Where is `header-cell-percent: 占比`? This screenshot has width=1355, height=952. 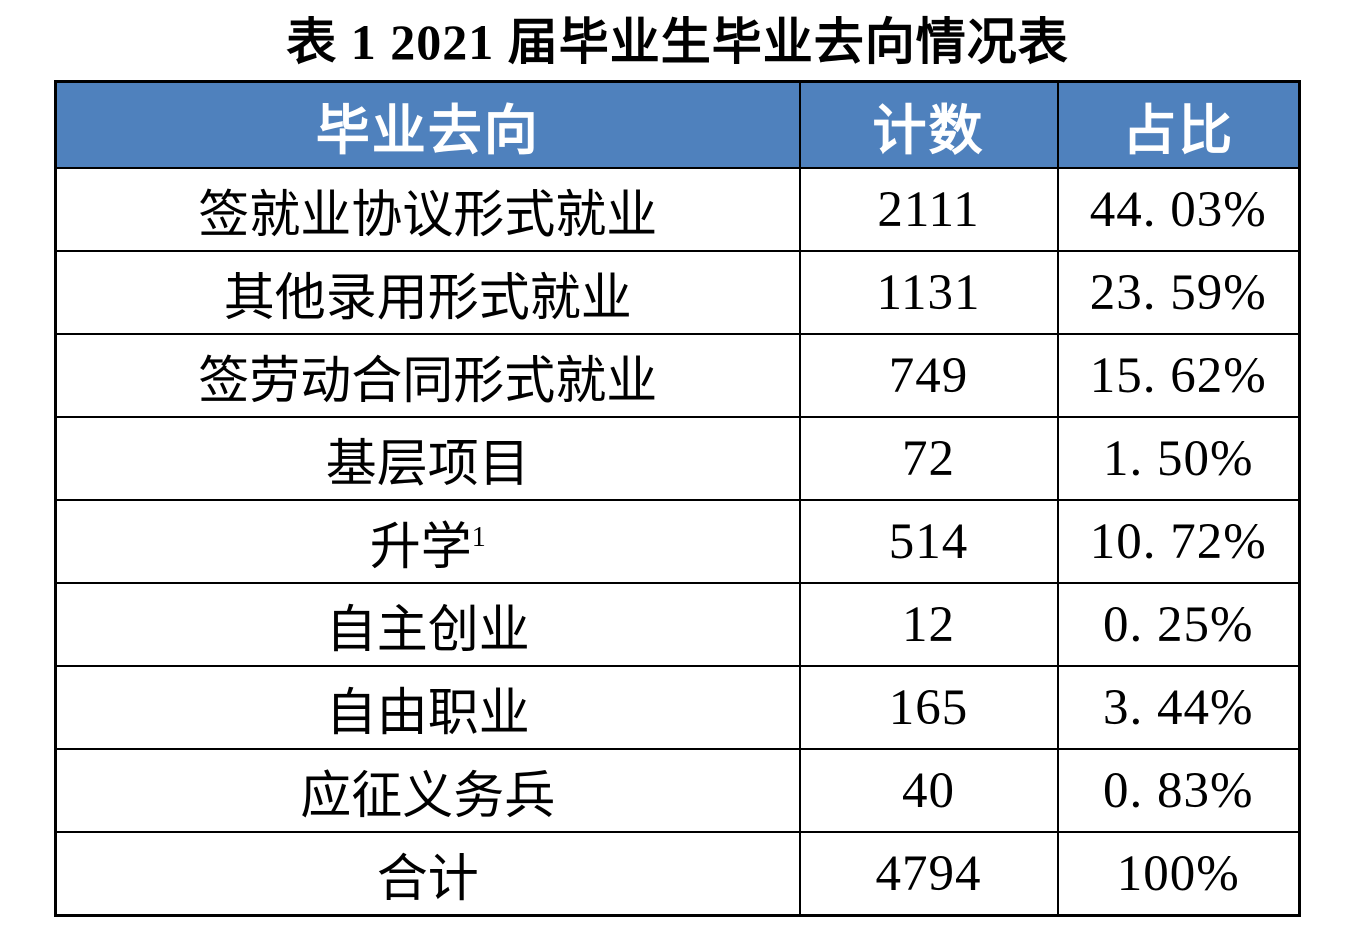
header-cell-percent: 占比 is located at coordinates (1178, 124).